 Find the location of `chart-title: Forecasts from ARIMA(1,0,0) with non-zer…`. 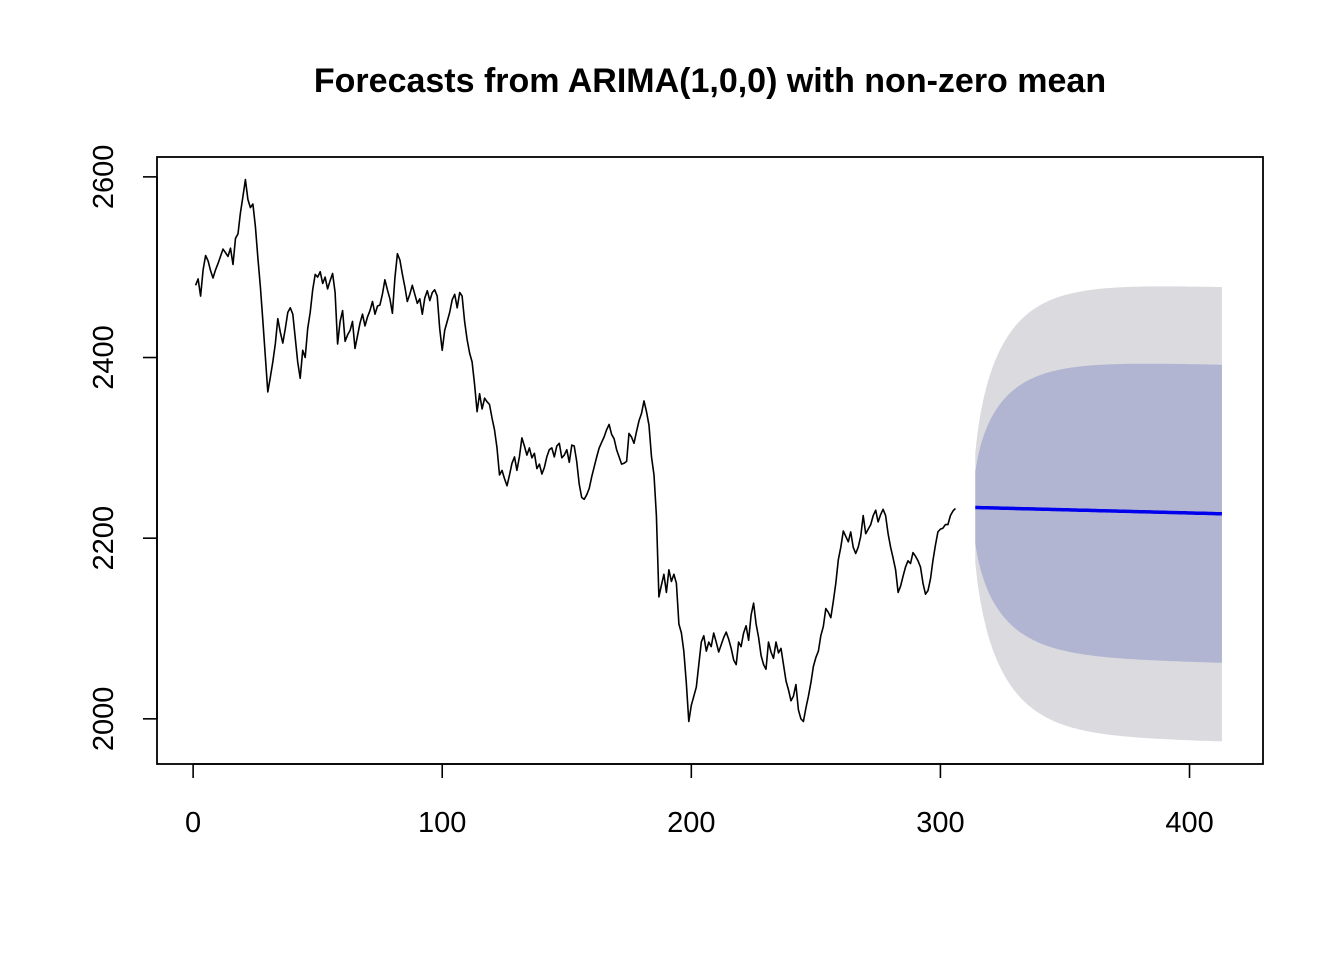

chart-title: Forecasts from ARIMA(1,0,0) with non-zer… is located at coordinates (710, 81).